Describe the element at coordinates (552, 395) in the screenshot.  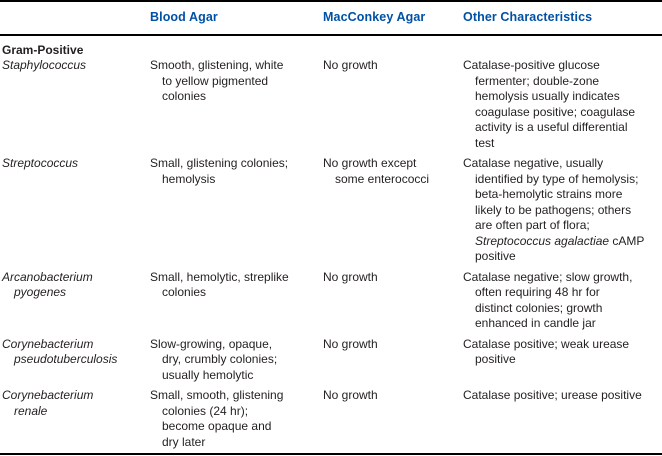
I see `other-text-segment: Catalase positive; urease positive` at that location.